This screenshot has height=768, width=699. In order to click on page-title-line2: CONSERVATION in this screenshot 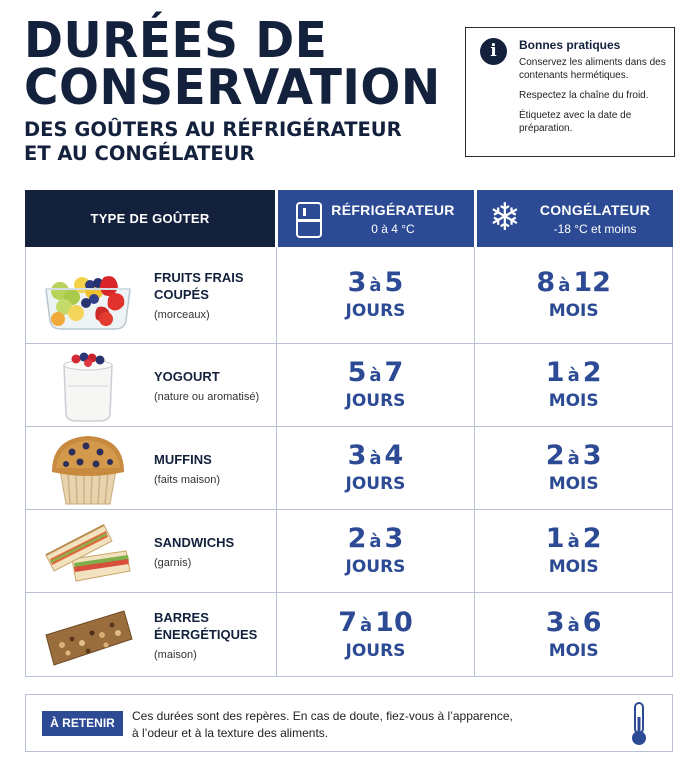, I will do `click(232, 87)`.